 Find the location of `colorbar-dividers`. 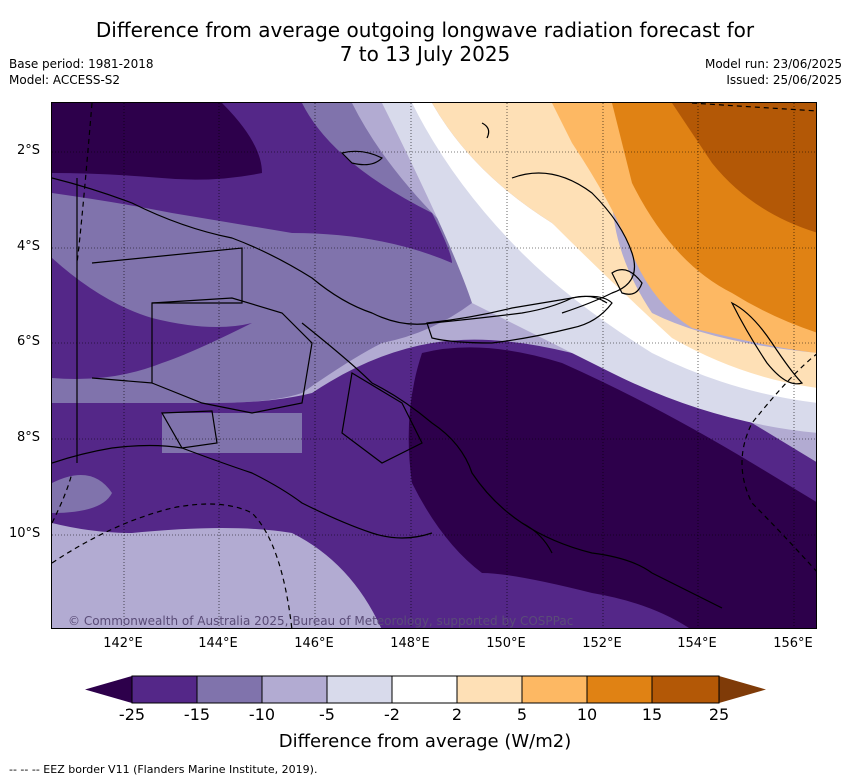

colorbar-dividers is located at coordinates (424, 689).